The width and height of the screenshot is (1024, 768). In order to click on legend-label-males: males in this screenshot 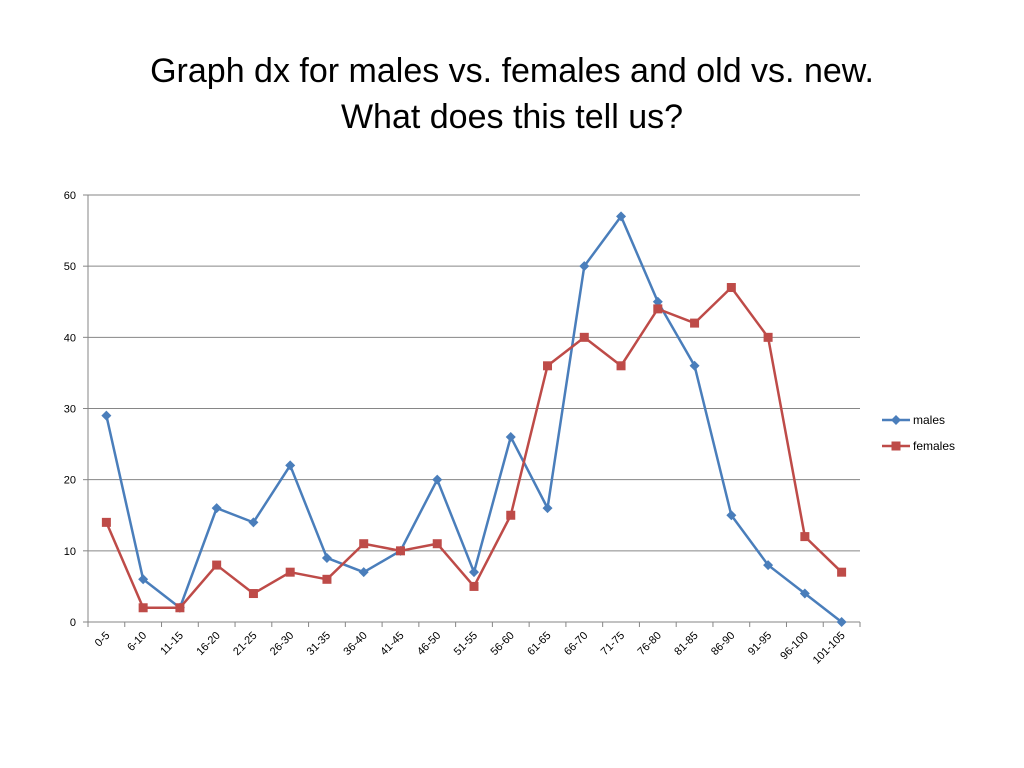, I will do `click(929, 420)`.